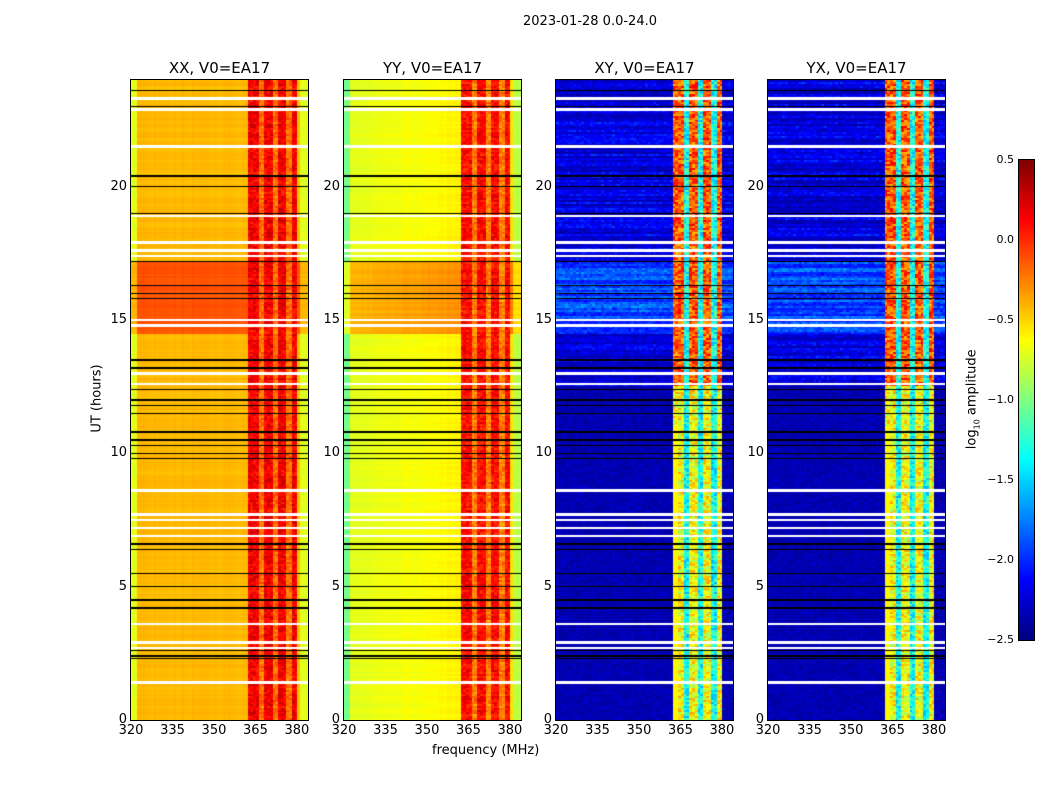 Image resolution: width=1050 pixels, height=800 pixels. I want to click on colorbar-tick-label: 0.5, so click(1005, 159).